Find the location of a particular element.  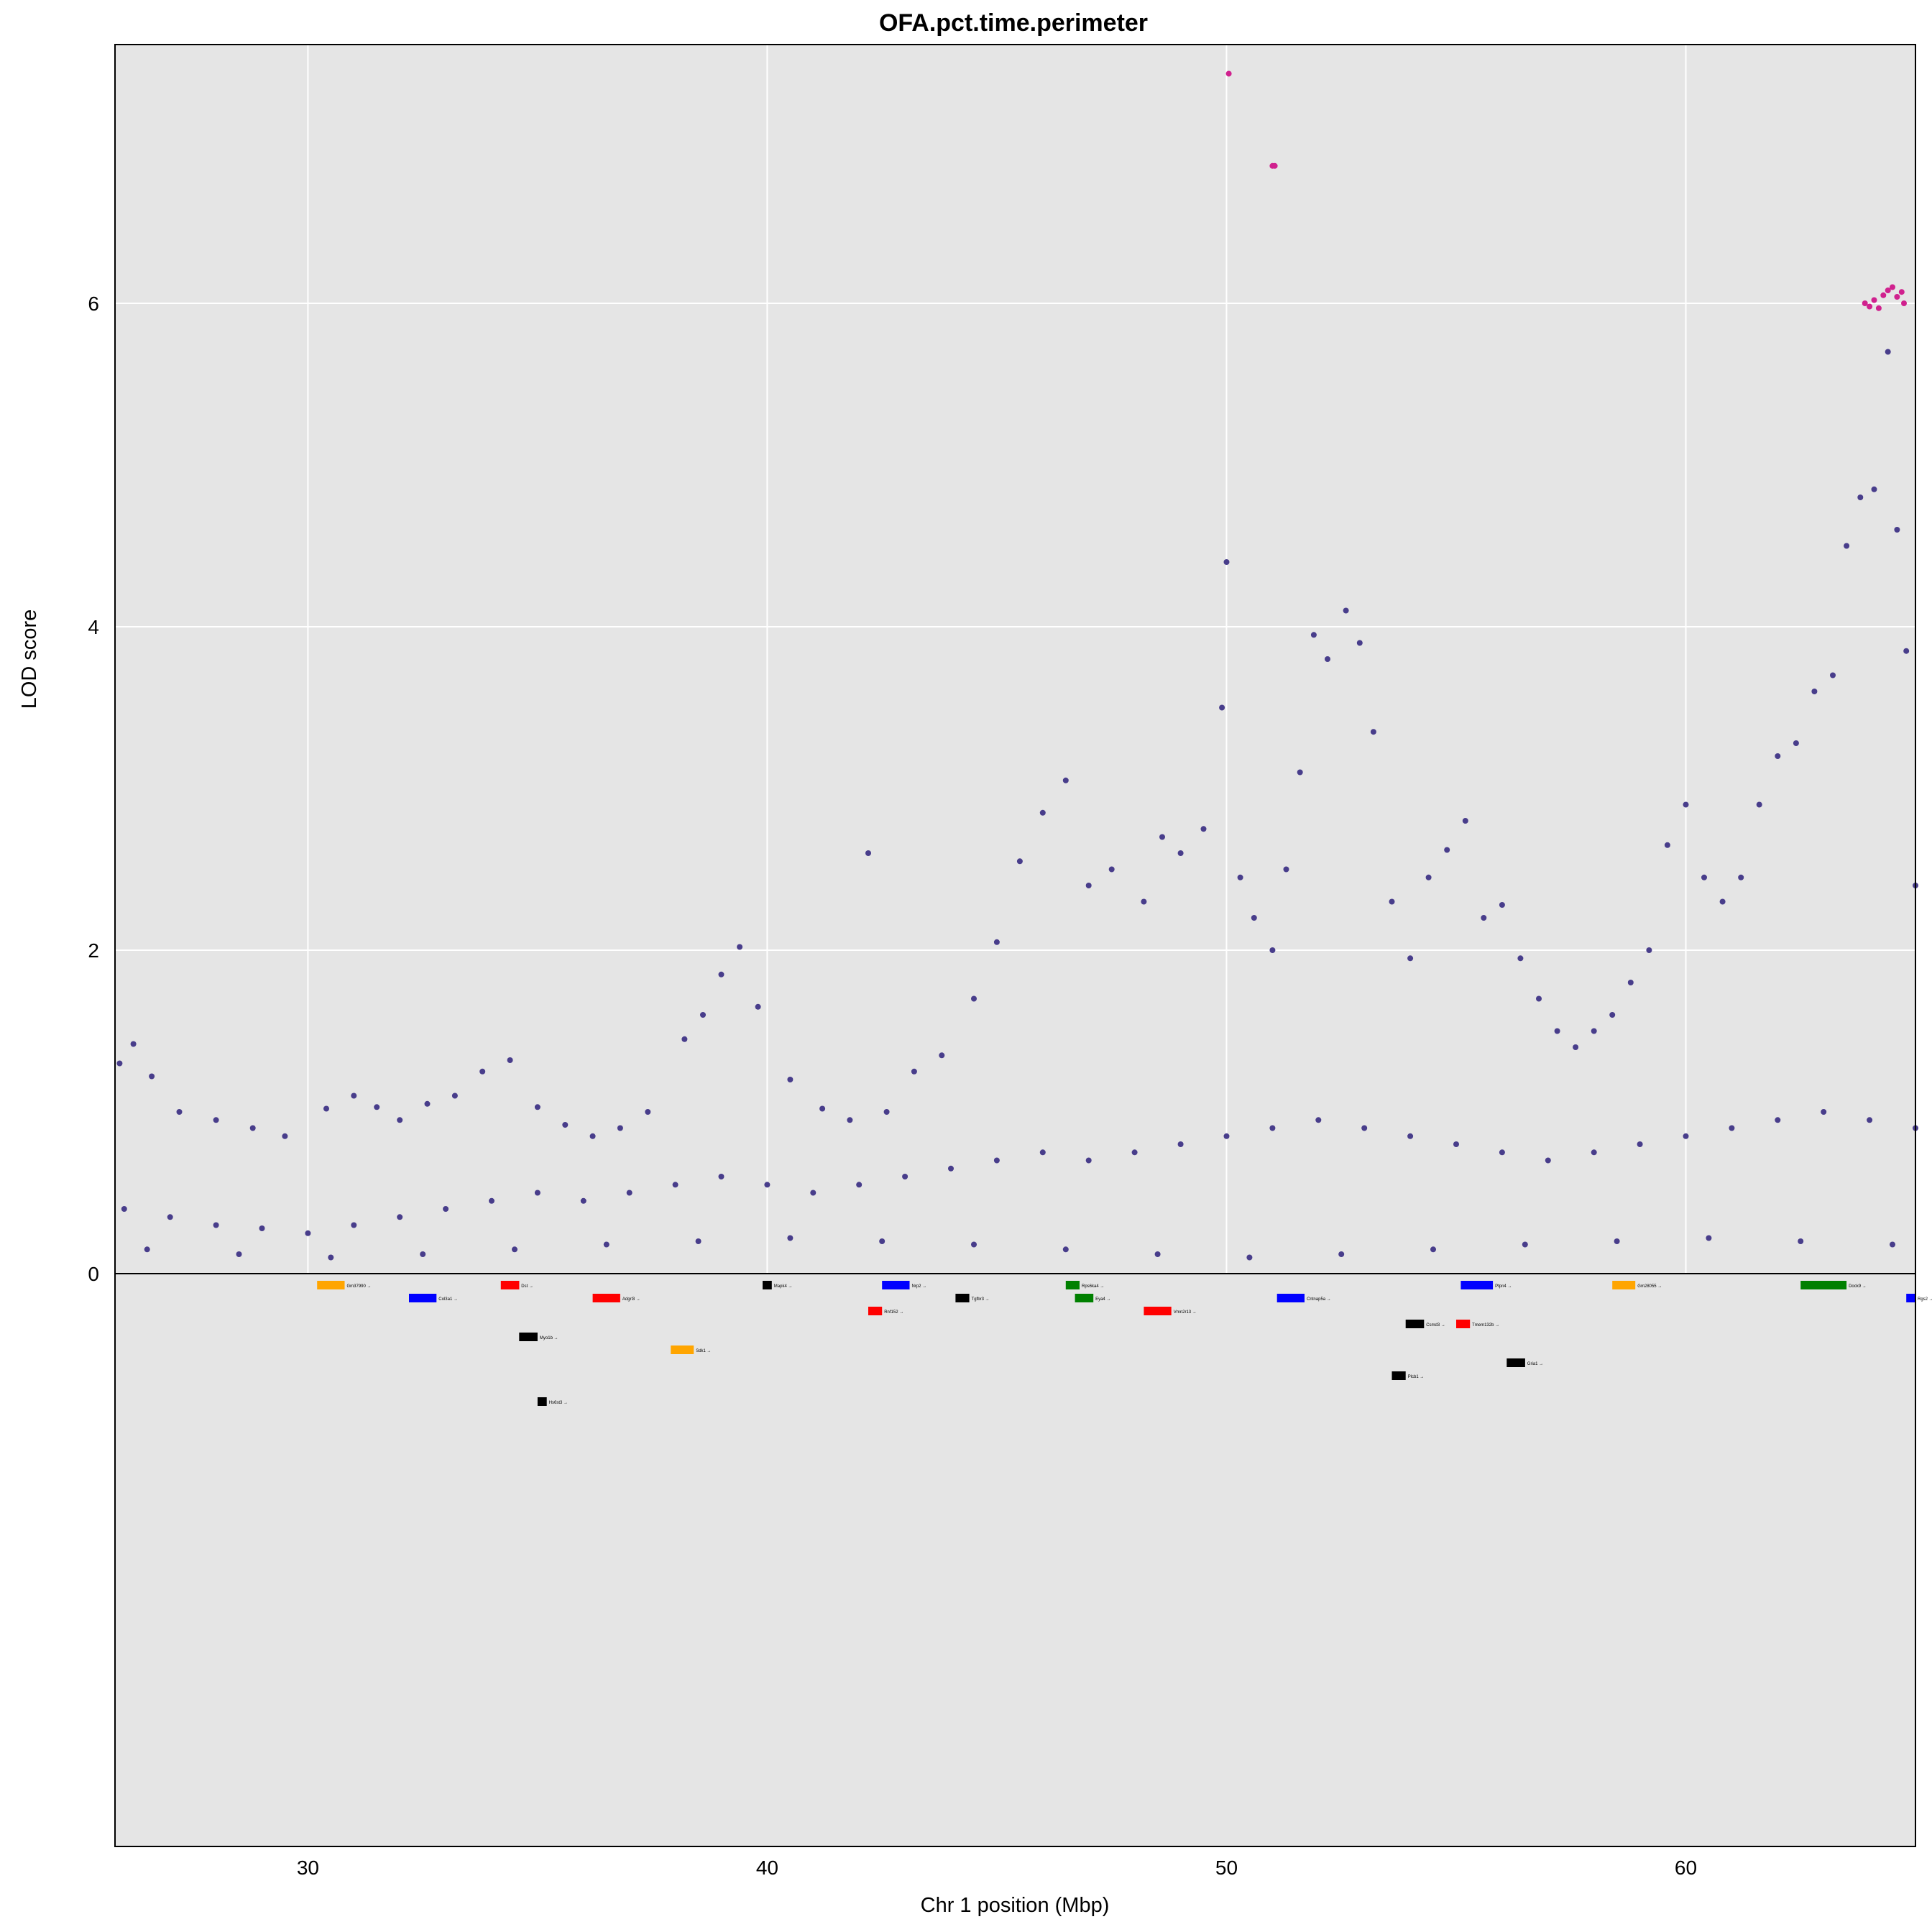

y-axis-label: LOD score is located at coordinates (29, 659).